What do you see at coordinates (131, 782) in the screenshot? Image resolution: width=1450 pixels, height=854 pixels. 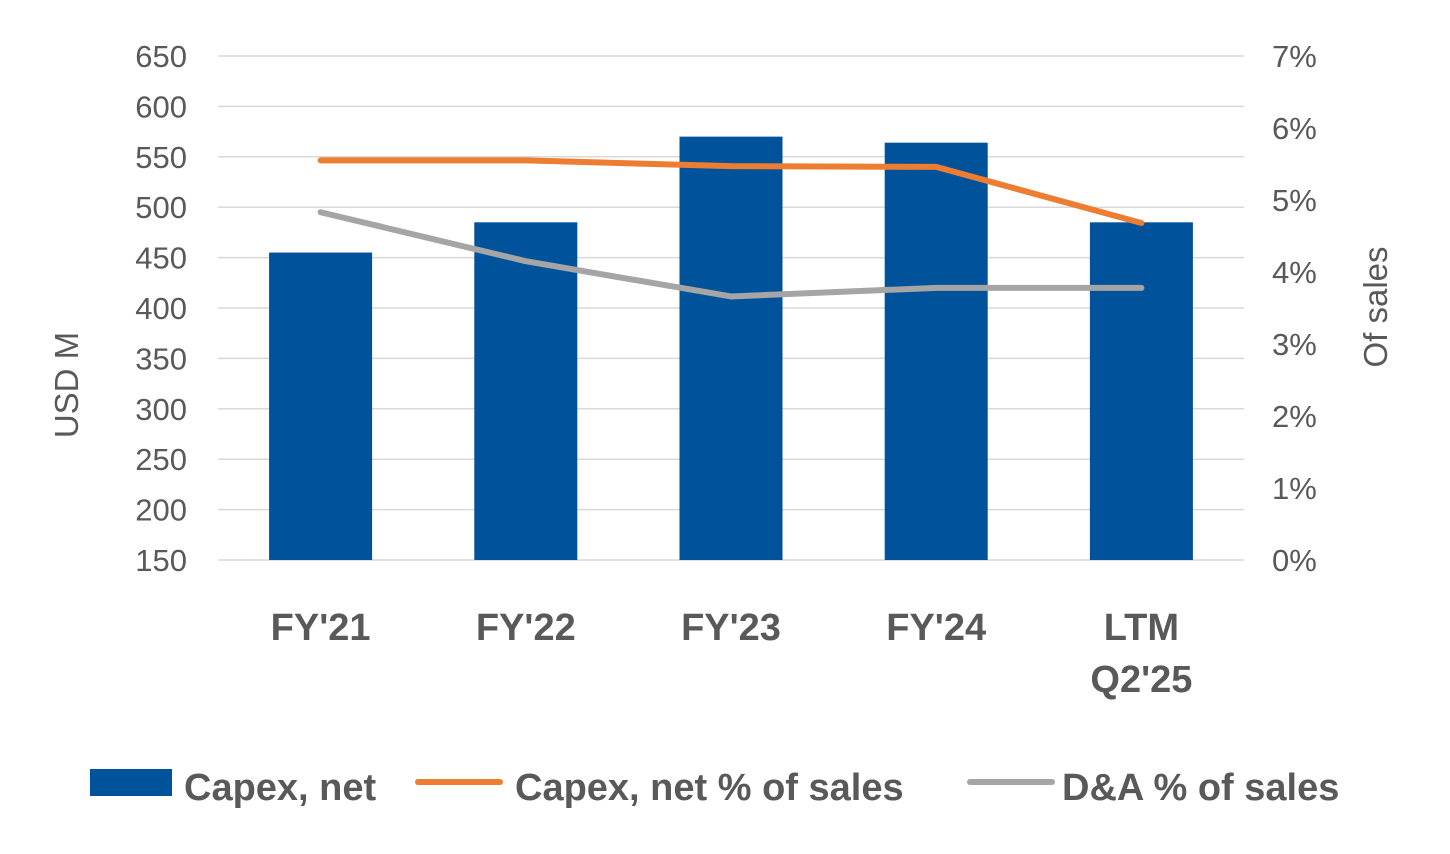 I see `legend-key-bar` at bounding box center [131, 782].